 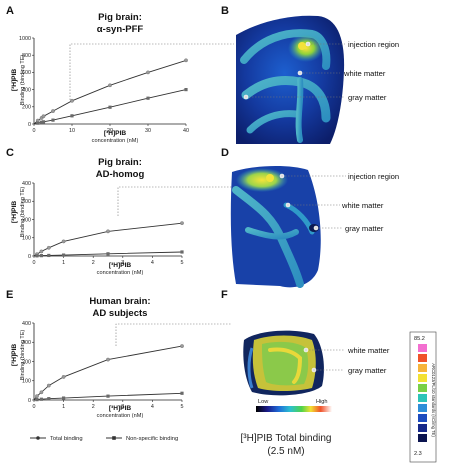 I want to click on chart-e-xlabel-bottom: concentration (nM), so click(x=120, y=416).